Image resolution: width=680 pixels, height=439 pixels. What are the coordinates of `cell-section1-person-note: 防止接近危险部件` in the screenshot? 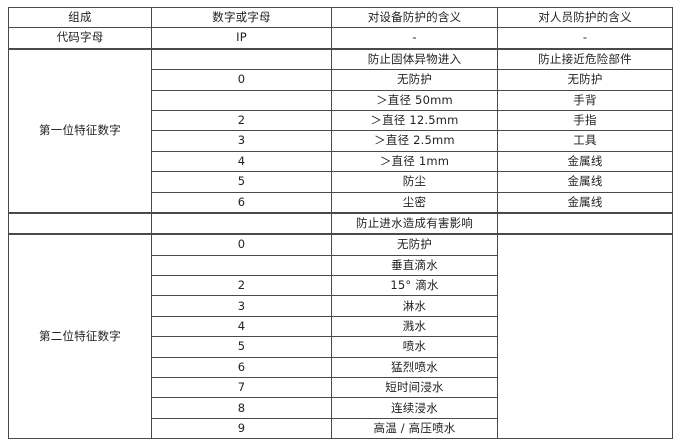 It's located at (585, 59).